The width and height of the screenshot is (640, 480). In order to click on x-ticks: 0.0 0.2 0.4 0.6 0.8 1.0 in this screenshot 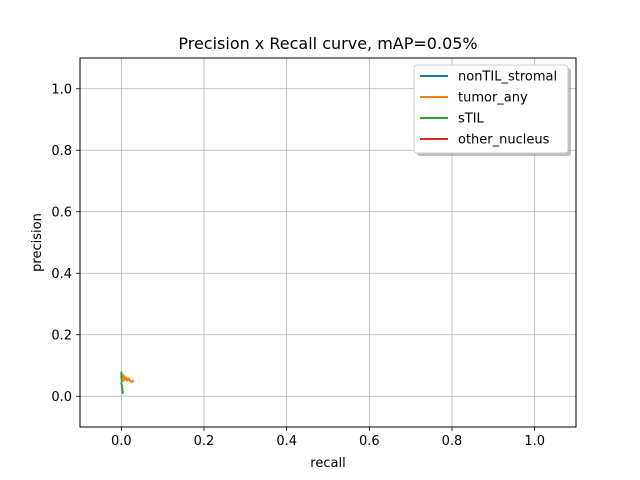, I will do `click(328, 438)`.